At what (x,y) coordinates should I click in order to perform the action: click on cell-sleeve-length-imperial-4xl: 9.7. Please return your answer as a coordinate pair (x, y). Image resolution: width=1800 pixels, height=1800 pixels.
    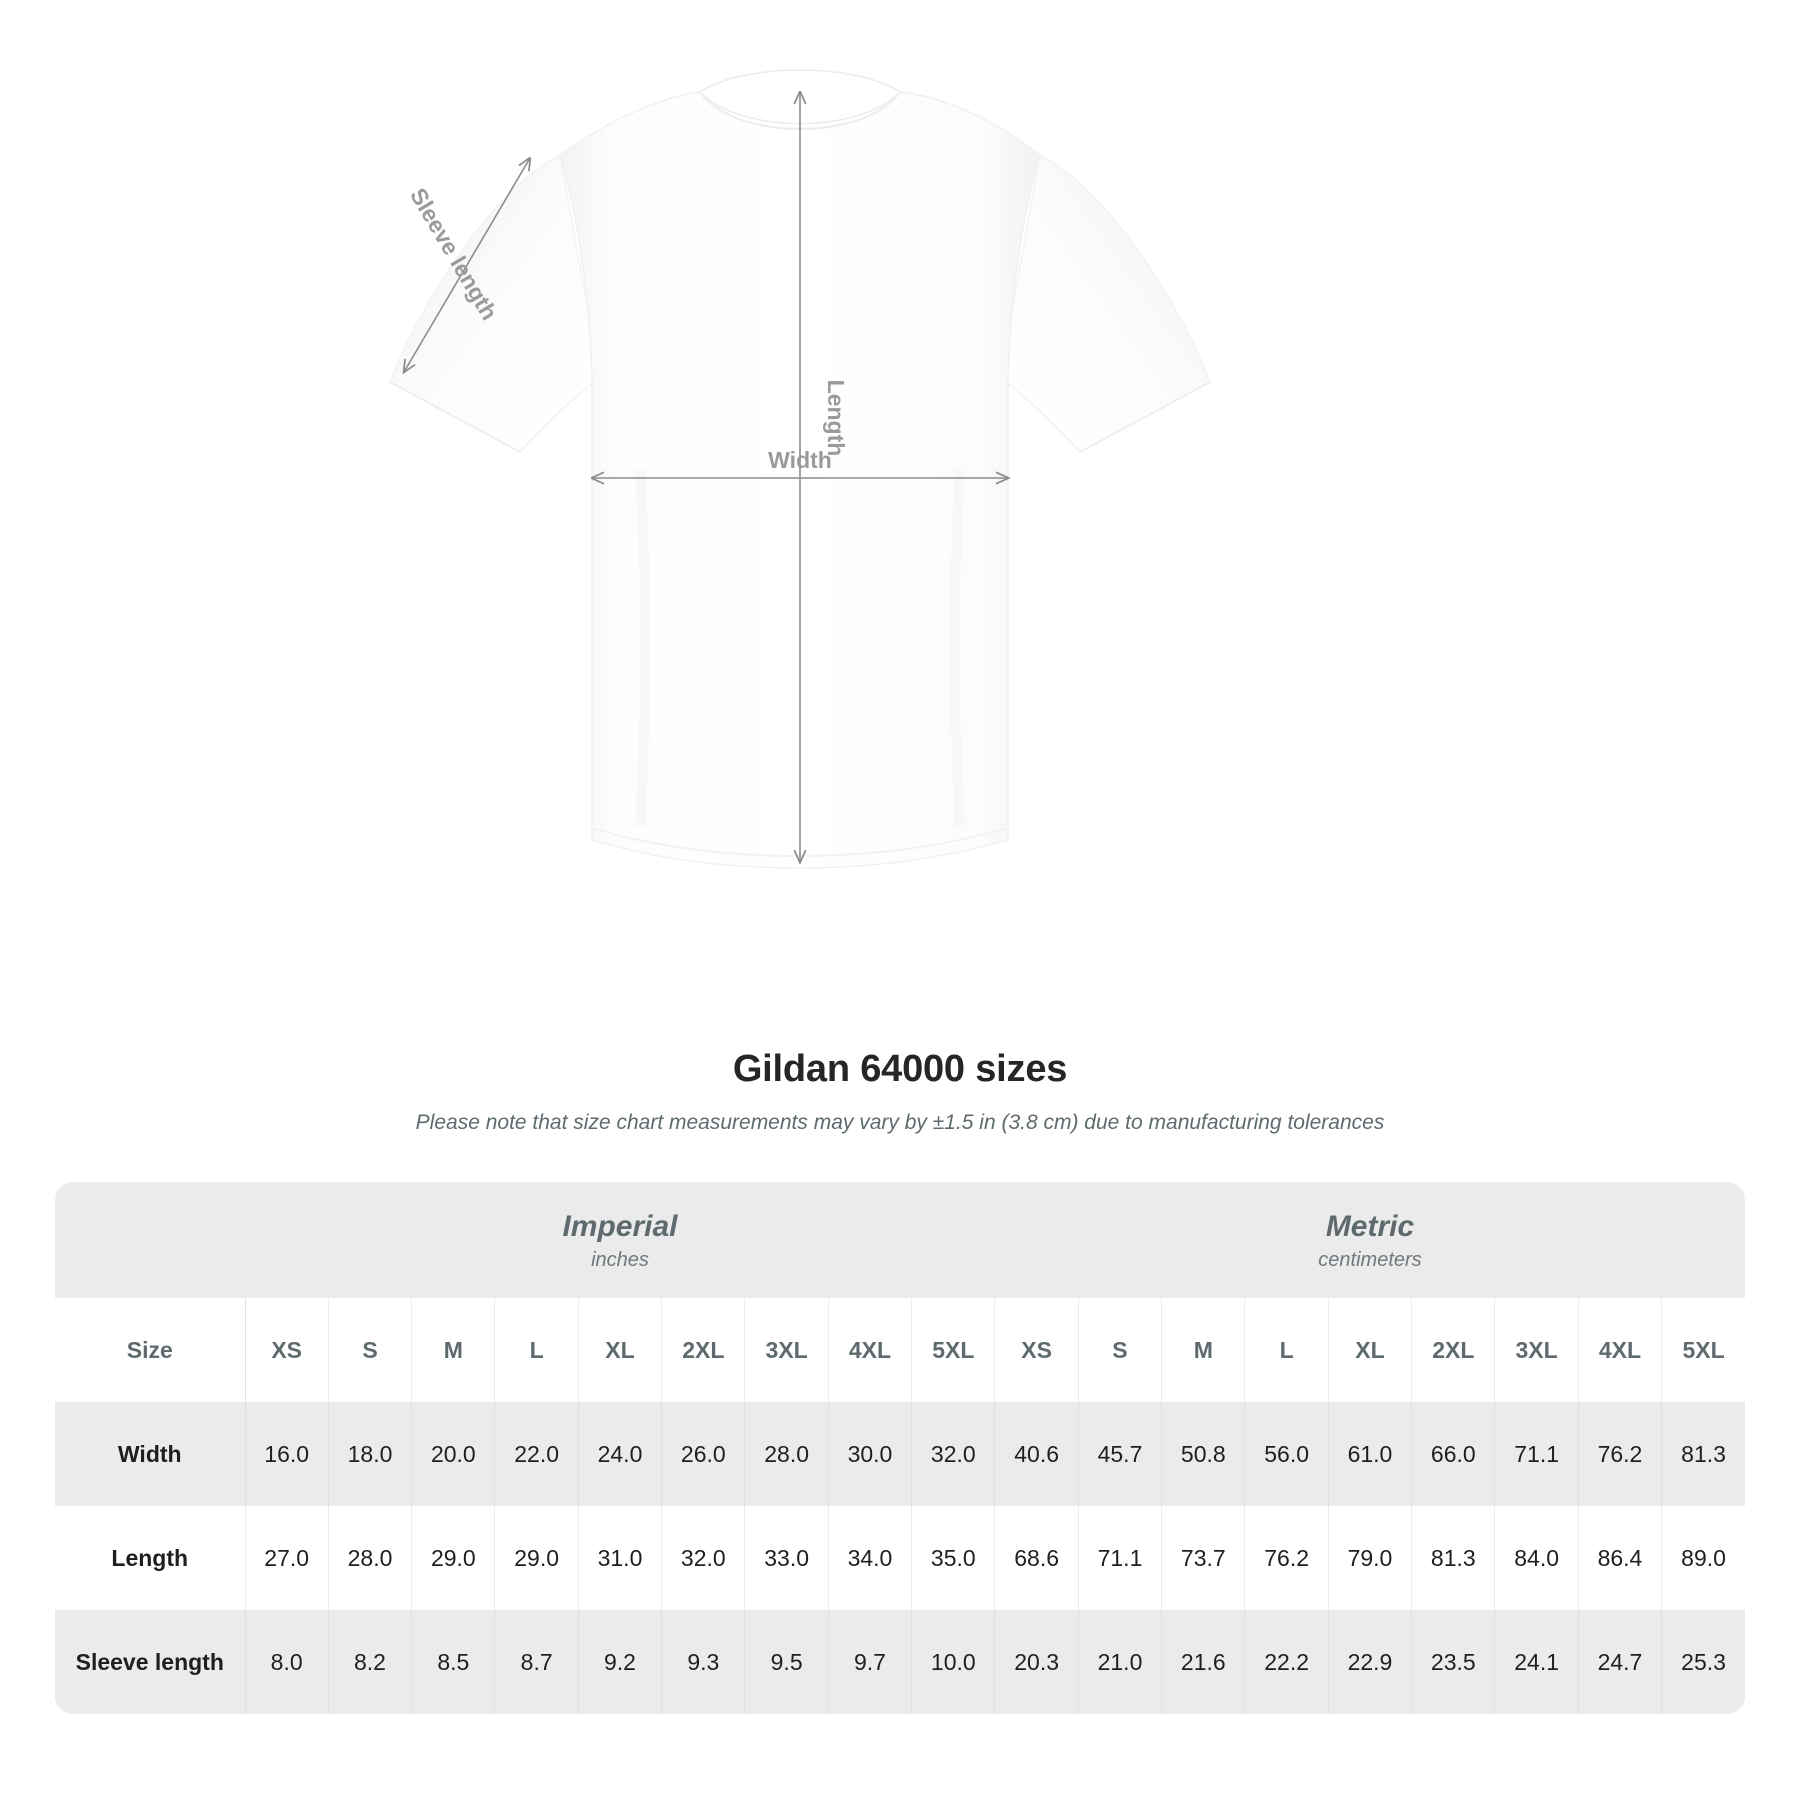
    Looking at the image, I should click on (870, 1662).